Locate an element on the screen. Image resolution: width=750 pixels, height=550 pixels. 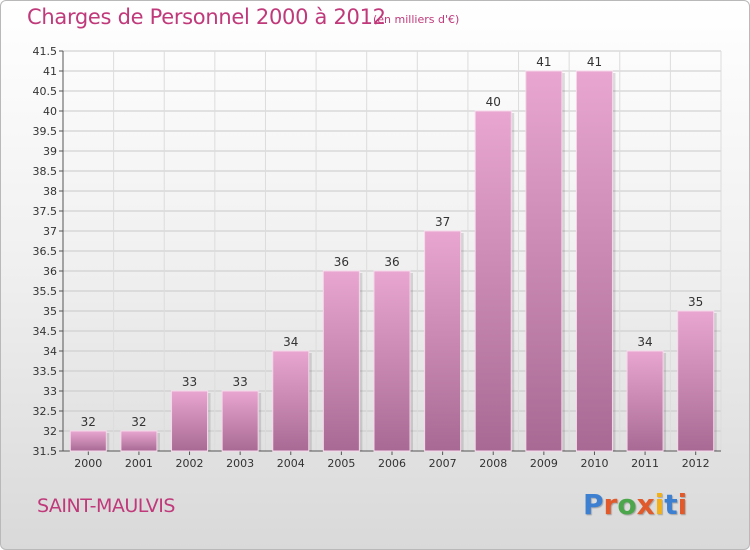
x-tick-label: 2004 is located at coordinates (291, 463).